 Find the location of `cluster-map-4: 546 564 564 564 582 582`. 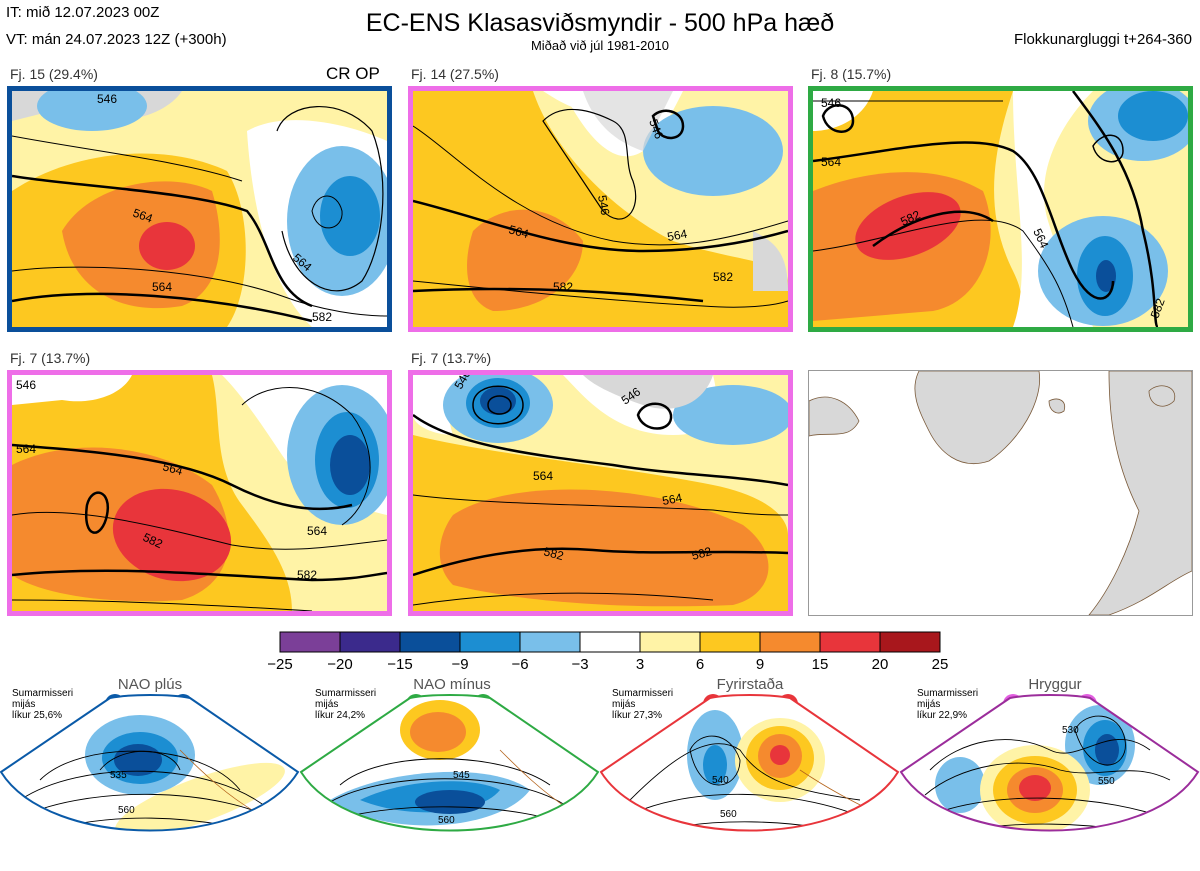

cluster-map-4: 546 564 564 564 582 582 is located at coordinates (199, 493).